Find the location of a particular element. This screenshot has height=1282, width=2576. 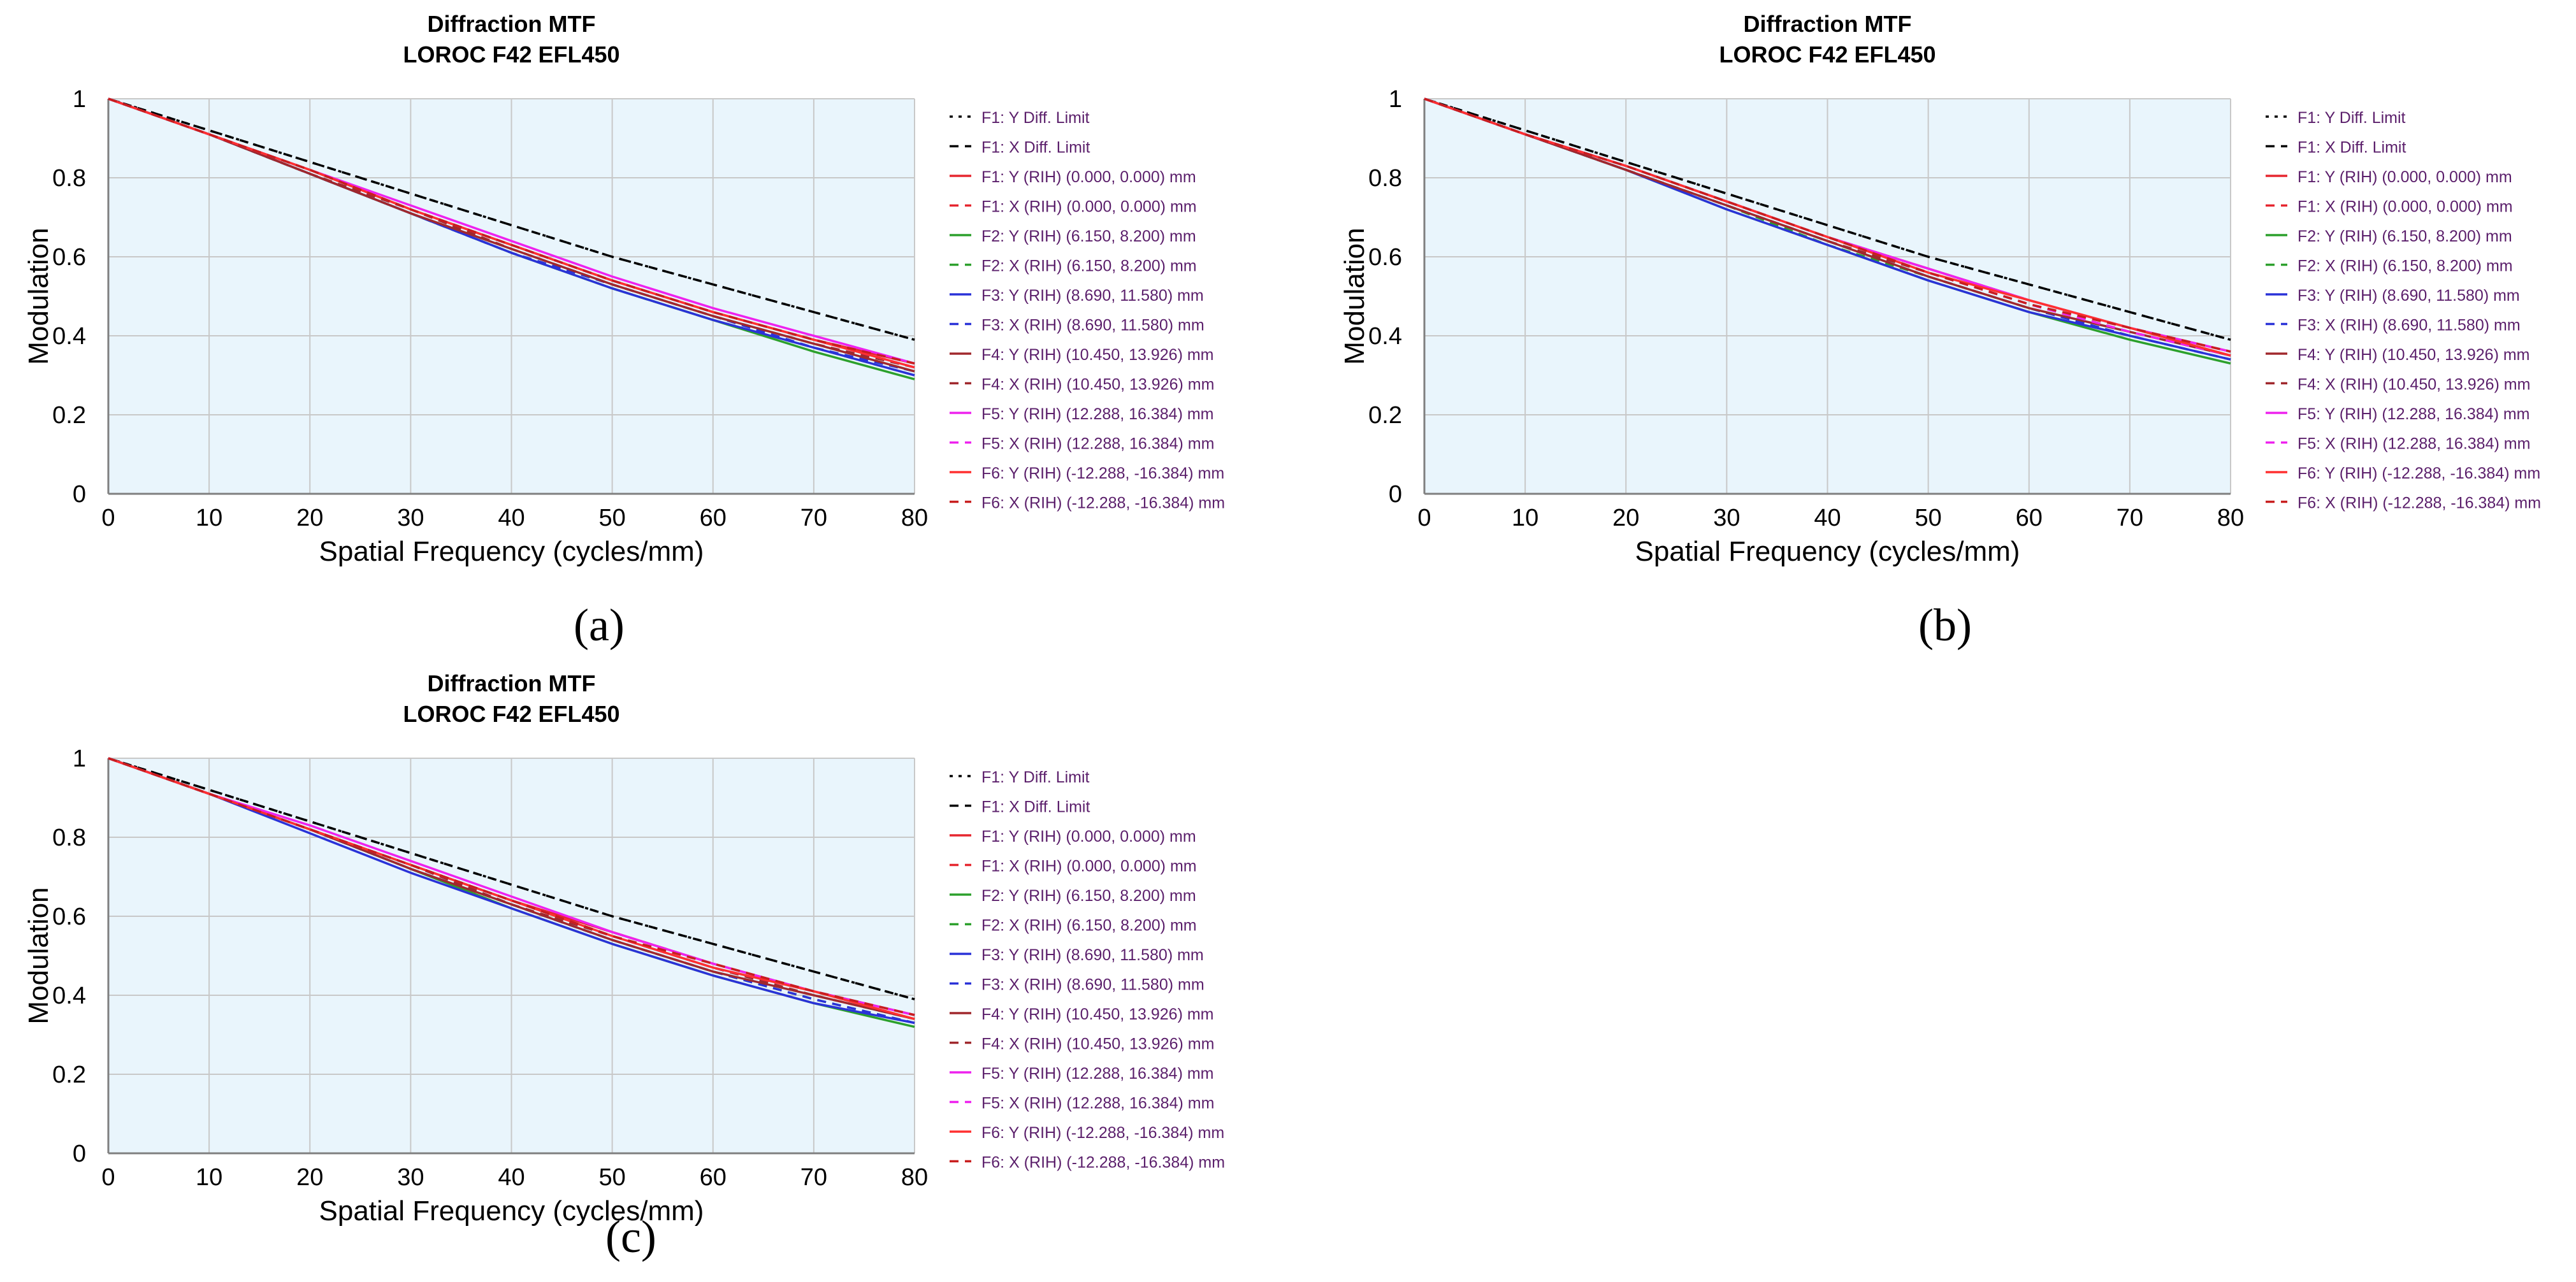

chart-a-legend-entry-2: F1: Y (RIH) (0.000, 0.000) mm is located at coordinates (1088, 177).